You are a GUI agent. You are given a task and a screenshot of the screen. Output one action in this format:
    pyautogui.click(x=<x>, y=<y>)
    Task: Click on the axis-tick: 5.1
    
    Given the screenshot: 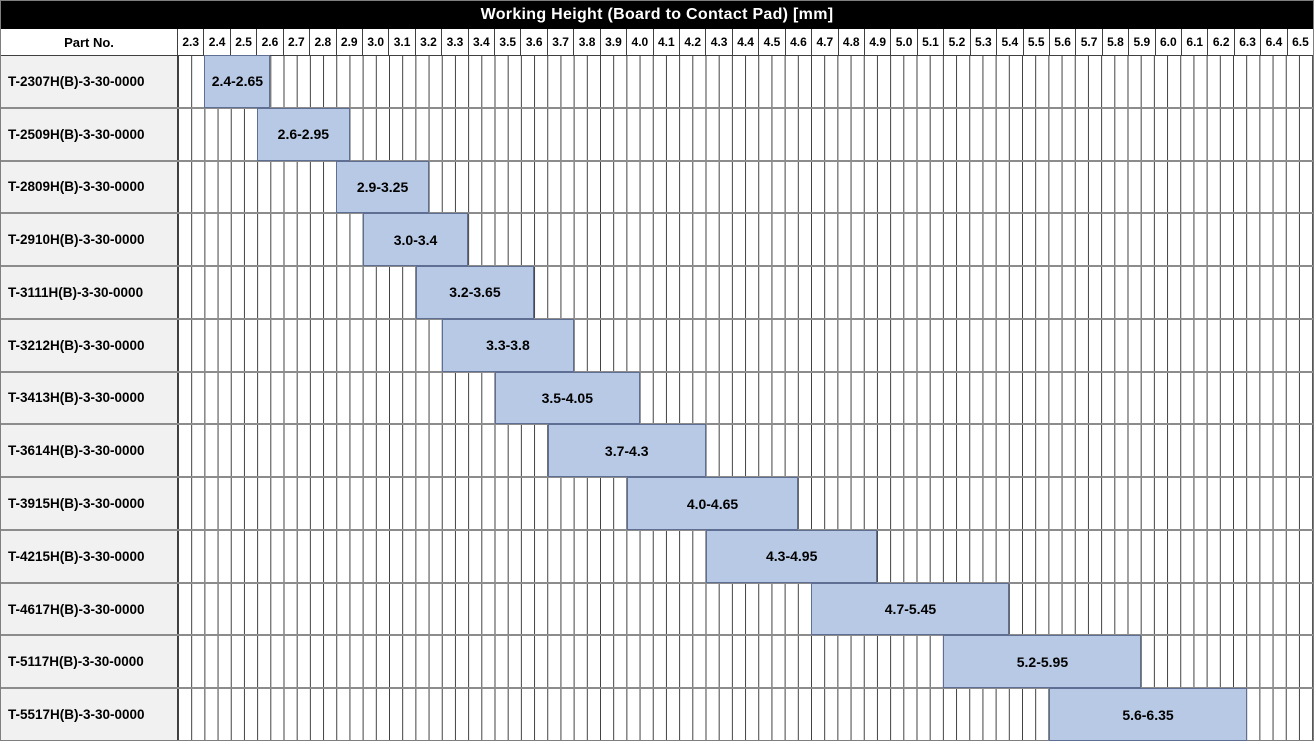 What is the action you would take?
    pyautogui.click(x=929, y=42)
    